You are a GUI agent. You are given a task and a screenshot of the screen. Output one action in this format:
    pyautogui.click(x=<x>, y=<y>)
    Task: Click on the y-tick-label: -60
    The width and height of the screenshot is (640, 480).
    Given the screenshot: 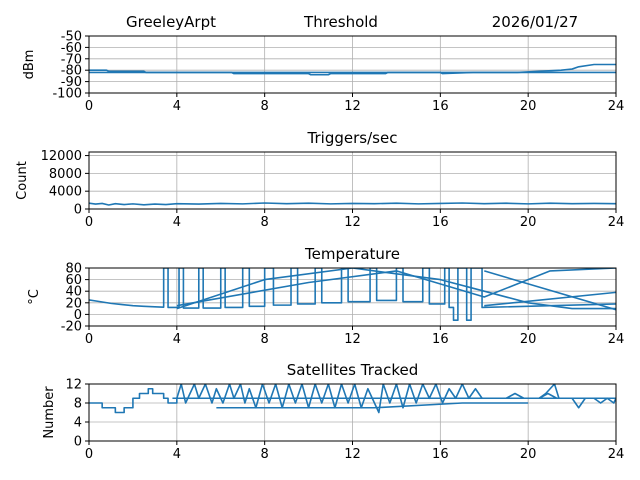 What is the action you would take?
    pyautogui.click(x=71, y=48)
    